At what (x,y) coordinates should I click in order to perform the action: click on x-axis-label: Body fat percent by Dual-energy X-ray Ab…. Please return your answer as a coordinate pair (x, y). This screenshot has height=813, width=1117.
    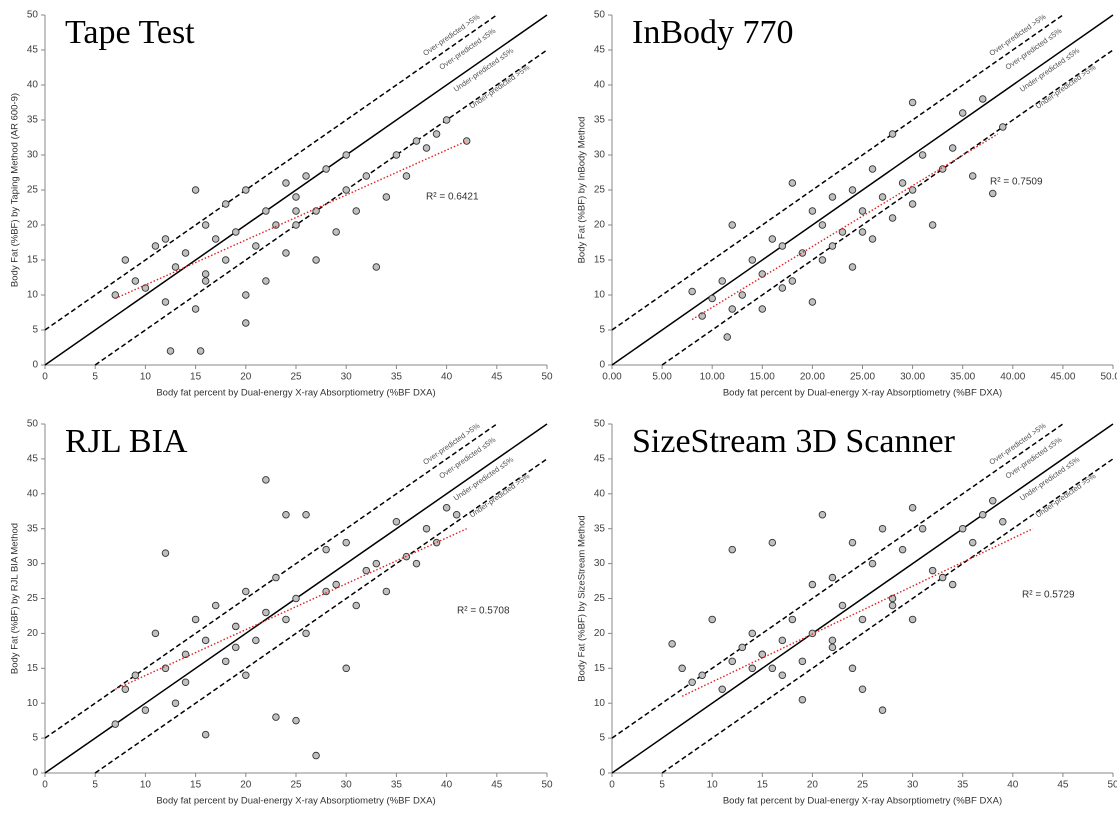
    Looking at the image, I should click on (295, 801).